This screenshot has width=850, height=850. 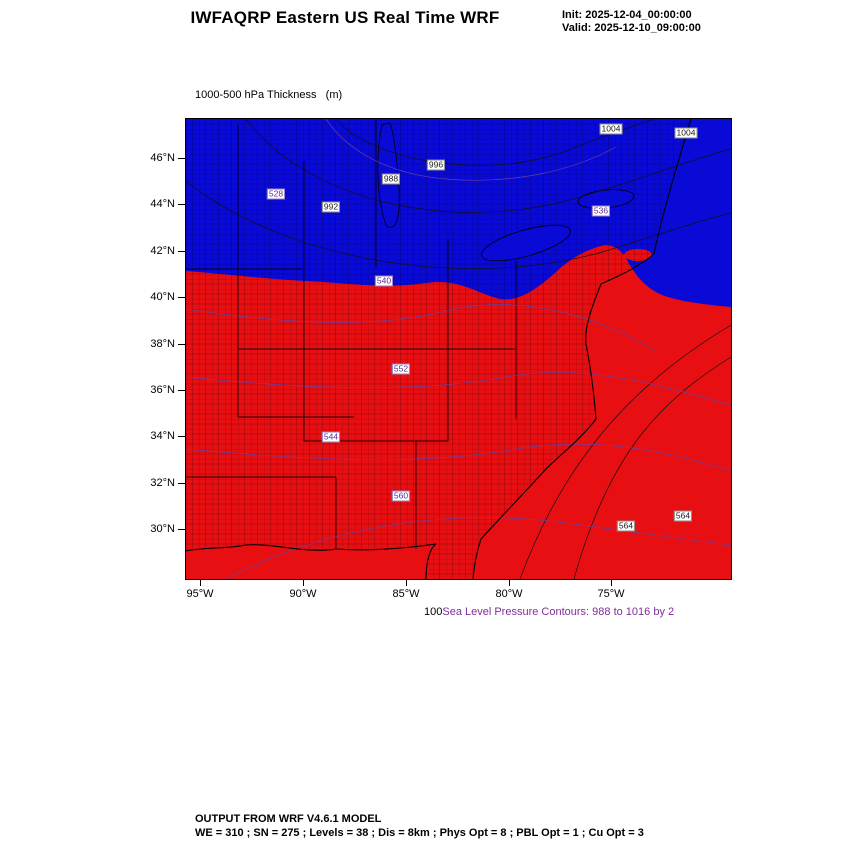 What do you see at coordinates (162, 483) in the screenshot?
I see `lat-label: 32°N` at bounding box center [162, 483].